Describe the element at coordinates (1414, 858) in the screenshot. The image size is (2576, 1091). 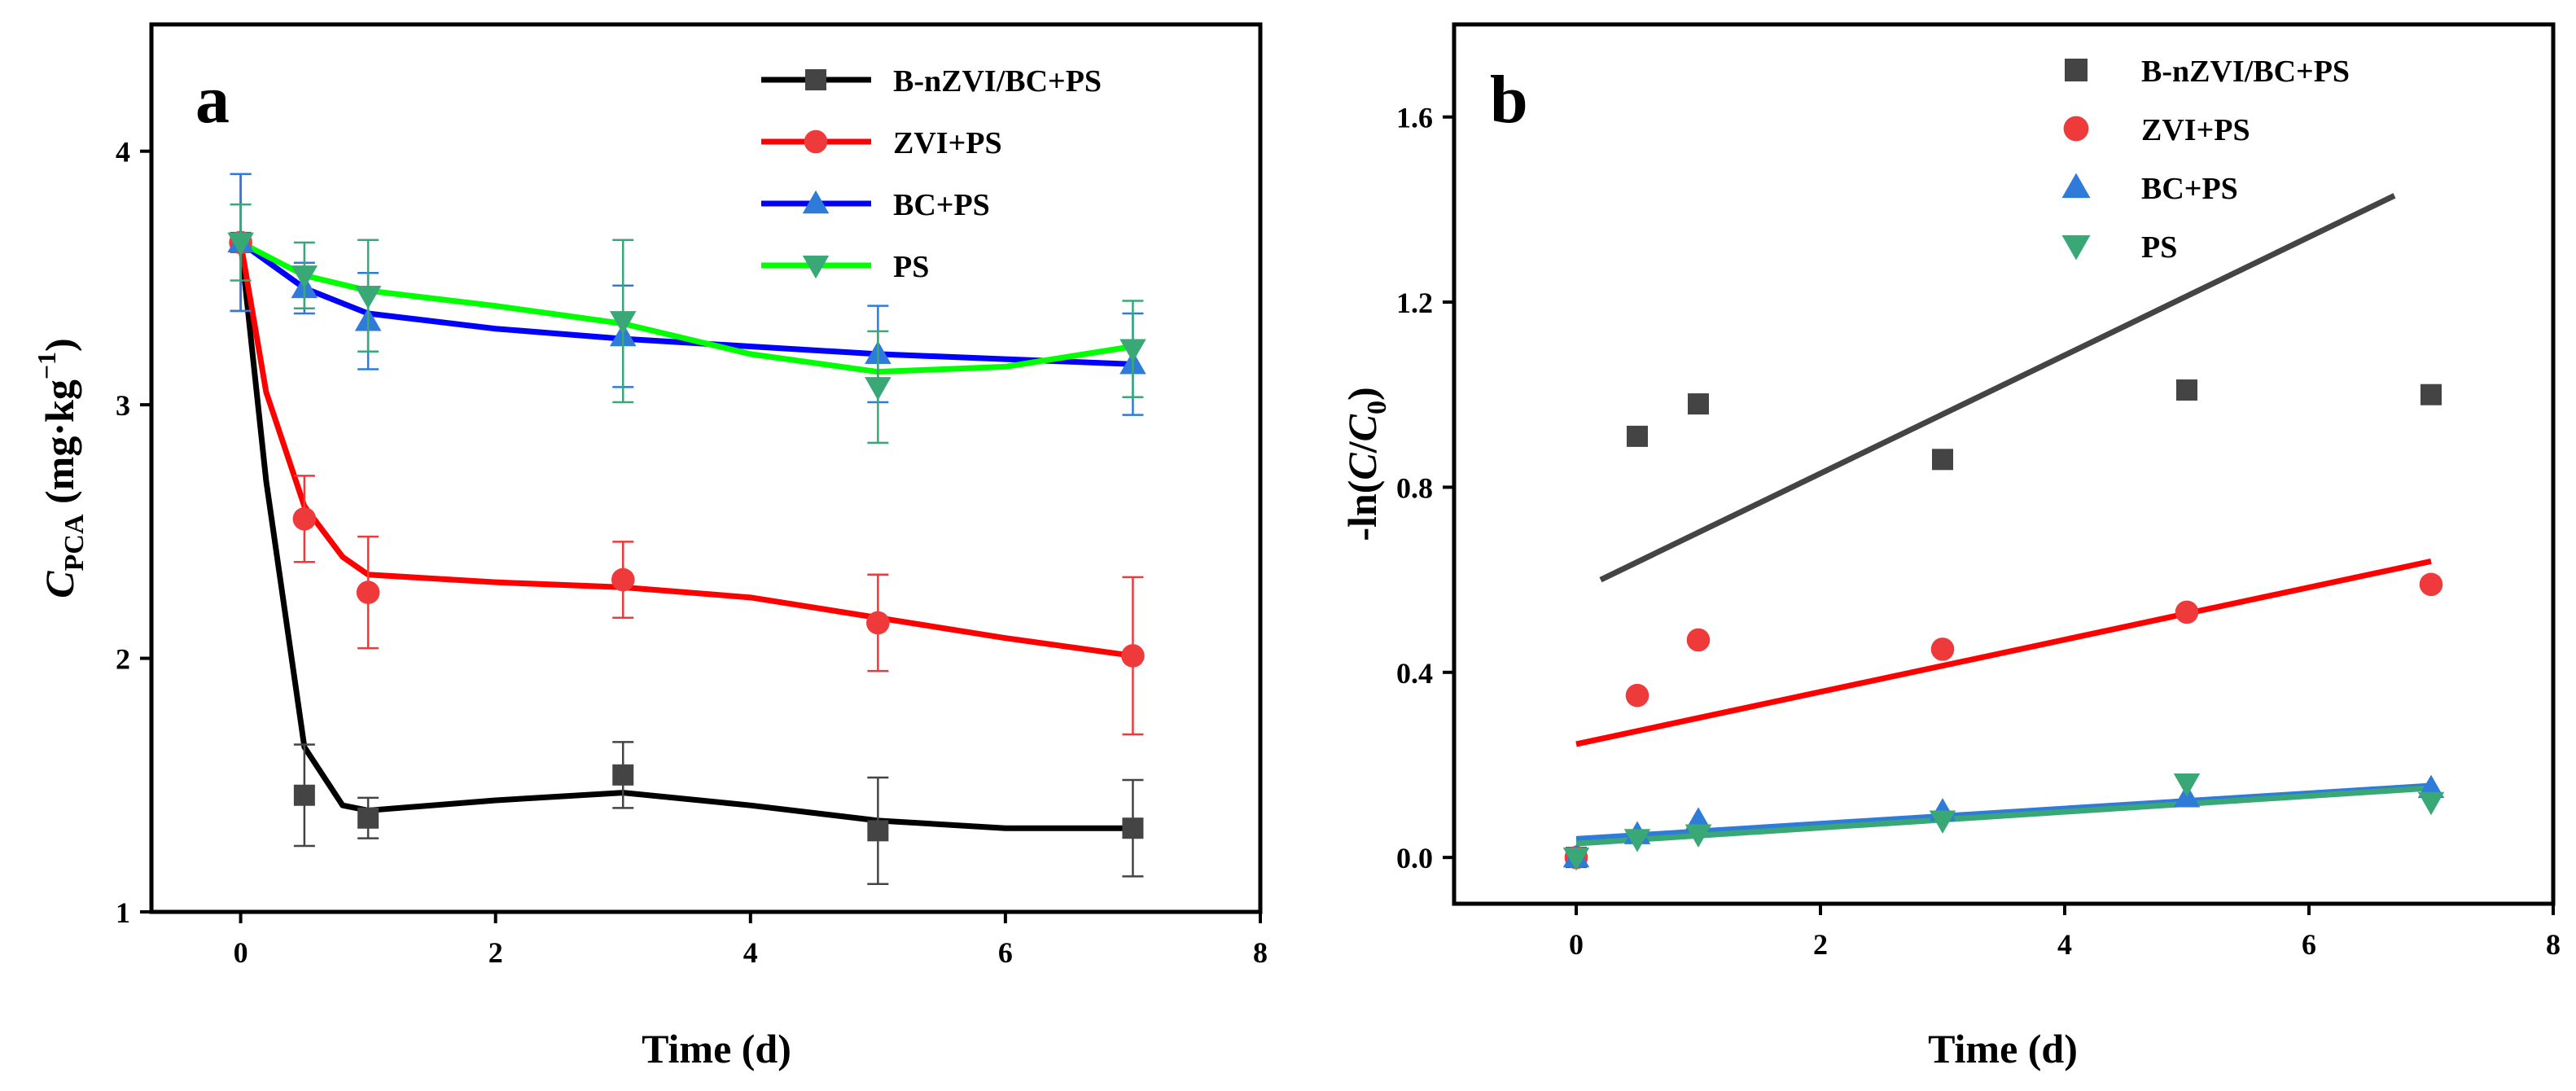
I see `y-tick-label: 0.0` at that location.